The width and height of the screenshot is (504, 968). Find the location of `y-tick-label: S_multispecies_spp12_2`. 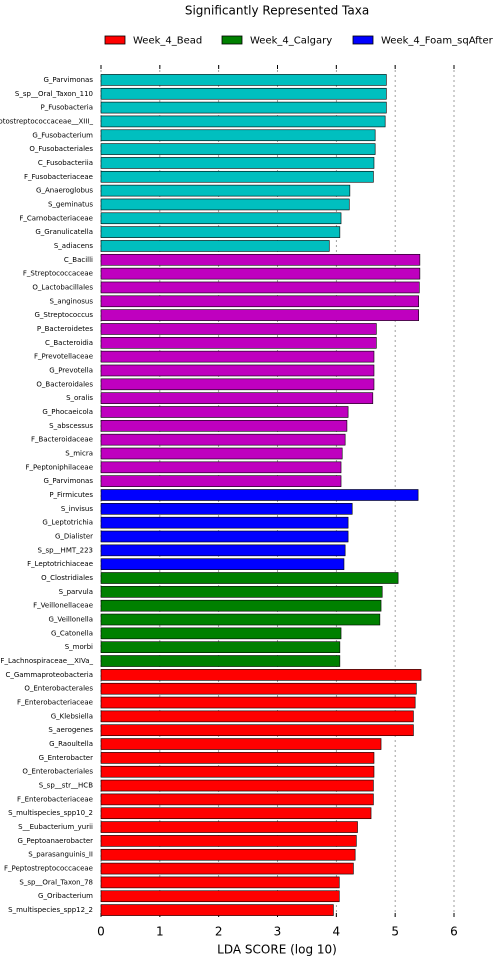

y-tick-label: S_multispecies_spp12_2 is located at coordinates (50, 910).